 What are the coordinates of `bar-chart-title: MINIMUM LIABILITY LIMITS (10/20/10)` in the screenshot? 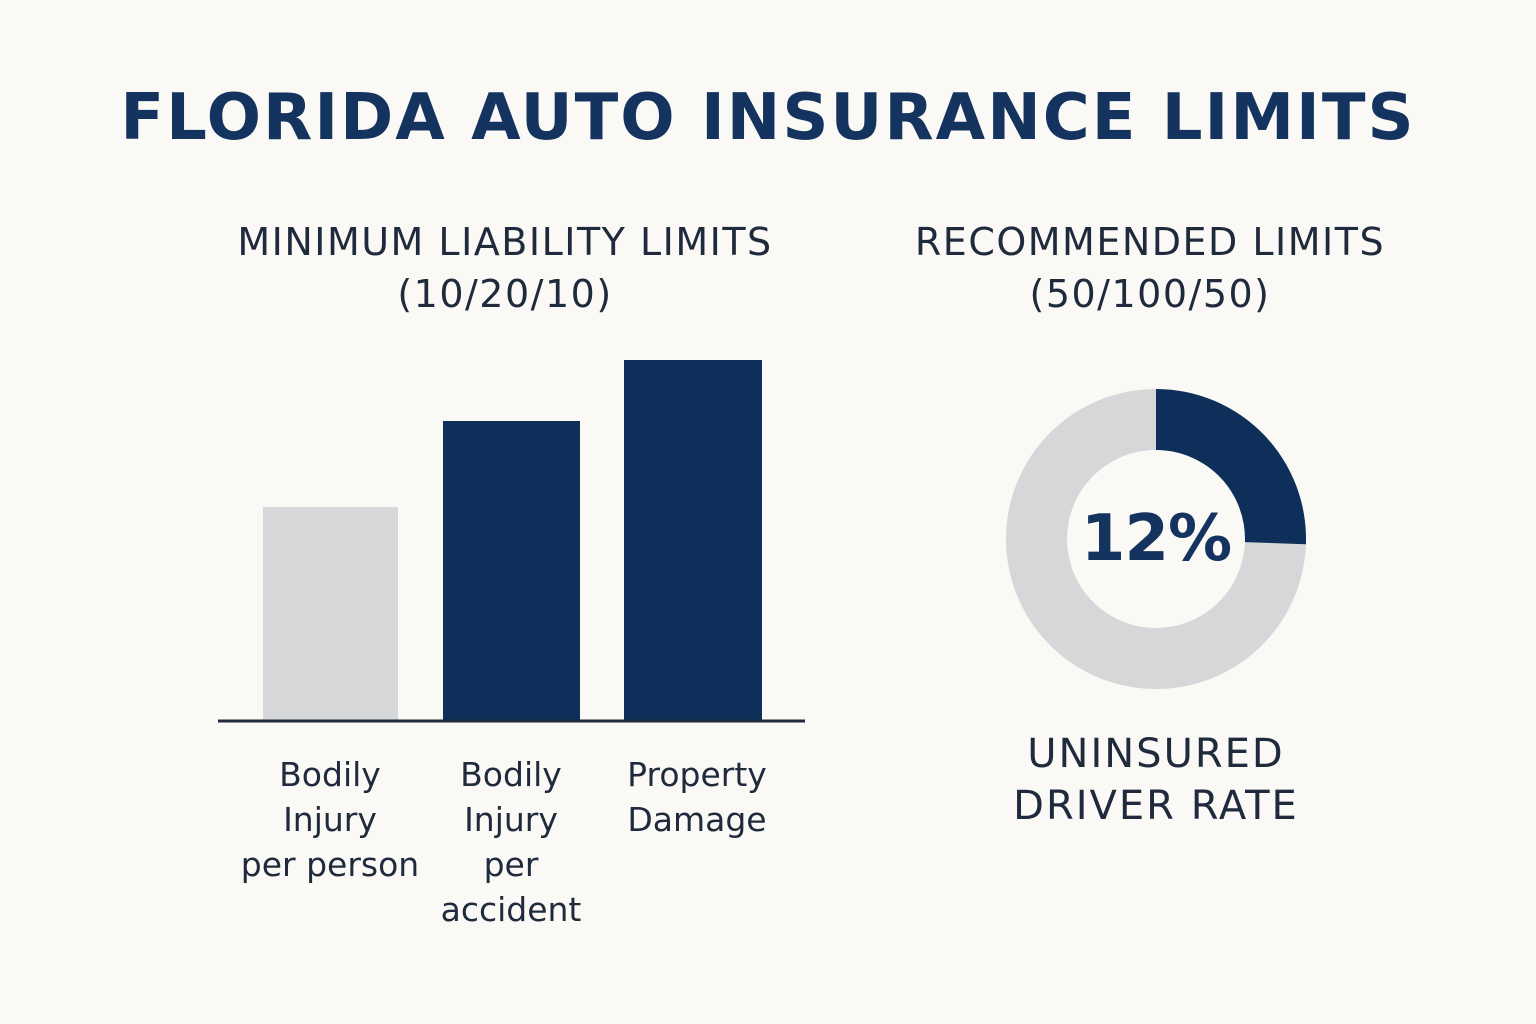 It's located at (505, 268).